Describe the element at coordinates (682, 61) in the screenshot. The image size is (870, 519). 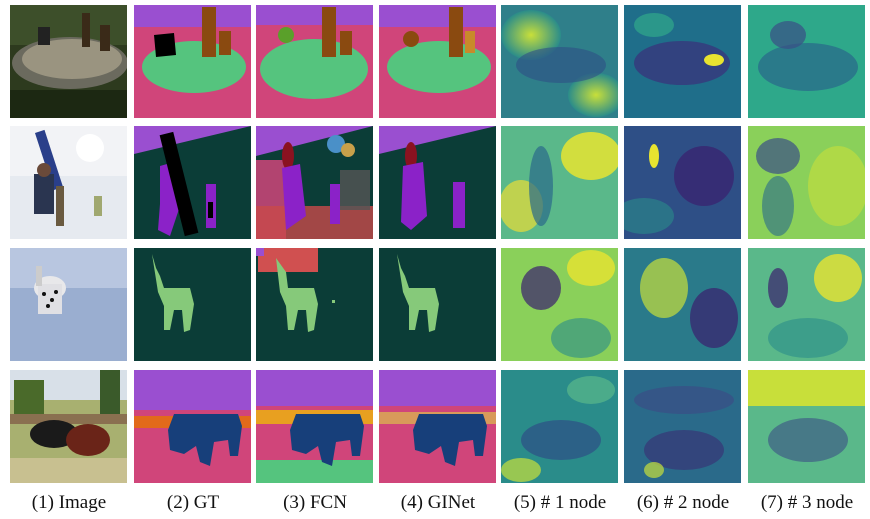
I see `row1-node2-heatmap` at that location.